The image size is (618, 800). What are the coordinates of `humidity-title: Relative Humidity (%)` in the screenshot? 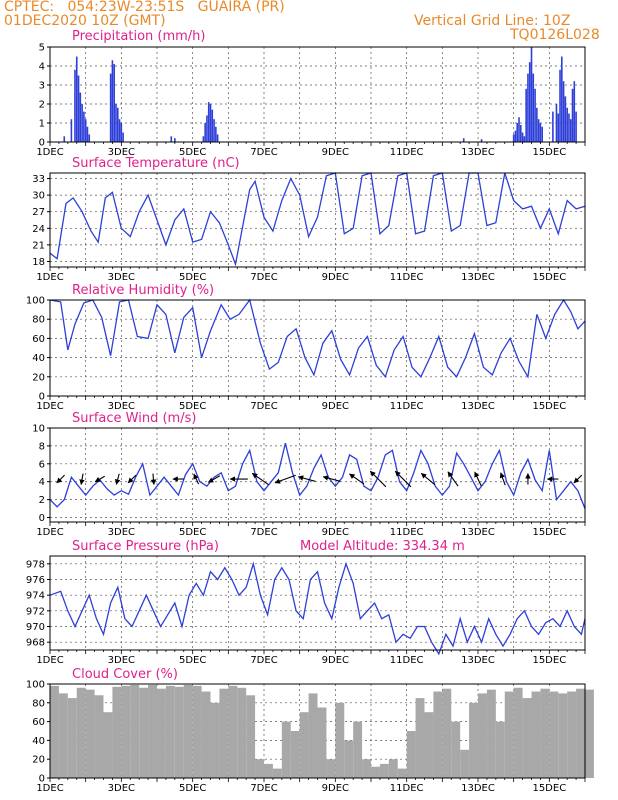 It's located at (143, 290).